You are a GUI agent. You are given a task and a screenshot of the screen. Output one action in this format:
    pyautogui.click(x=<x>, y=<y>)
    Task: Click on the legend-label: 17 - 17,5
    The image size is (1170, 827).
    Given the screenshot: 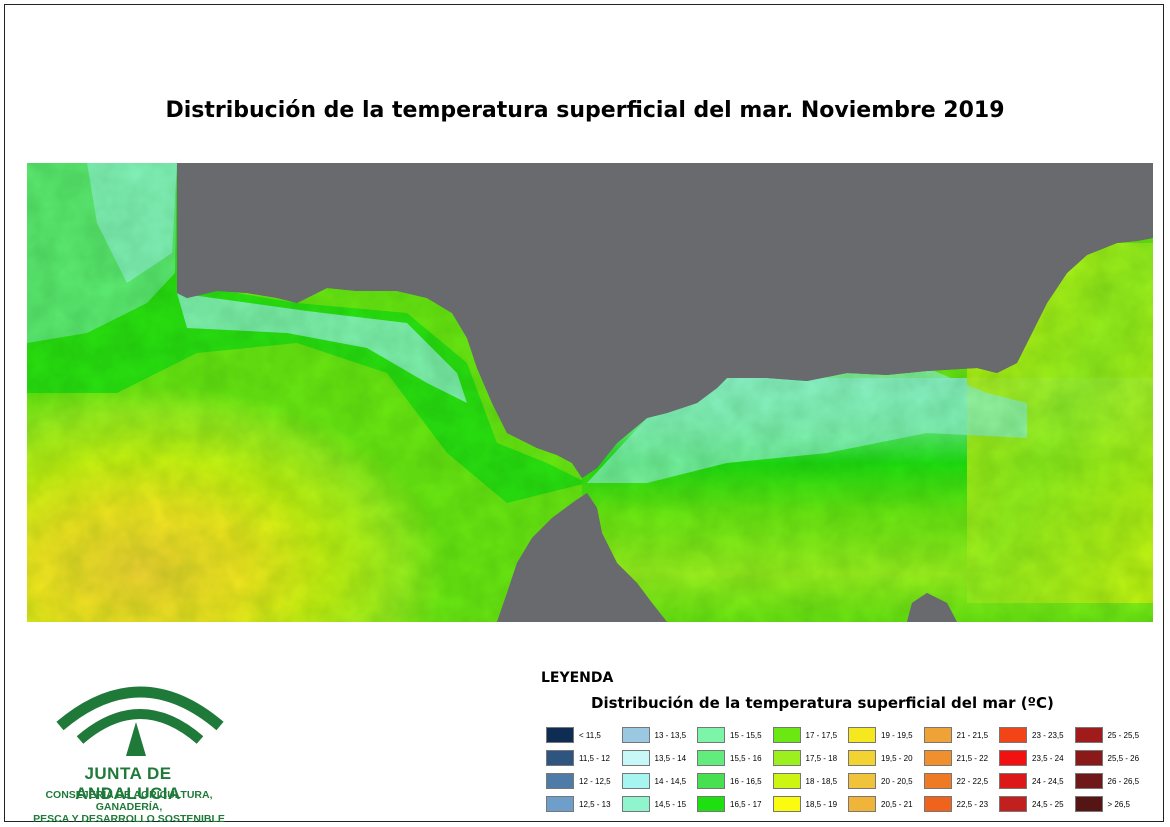 What is the action you would take?
    pyautogui.click(x=821, y=735)
    